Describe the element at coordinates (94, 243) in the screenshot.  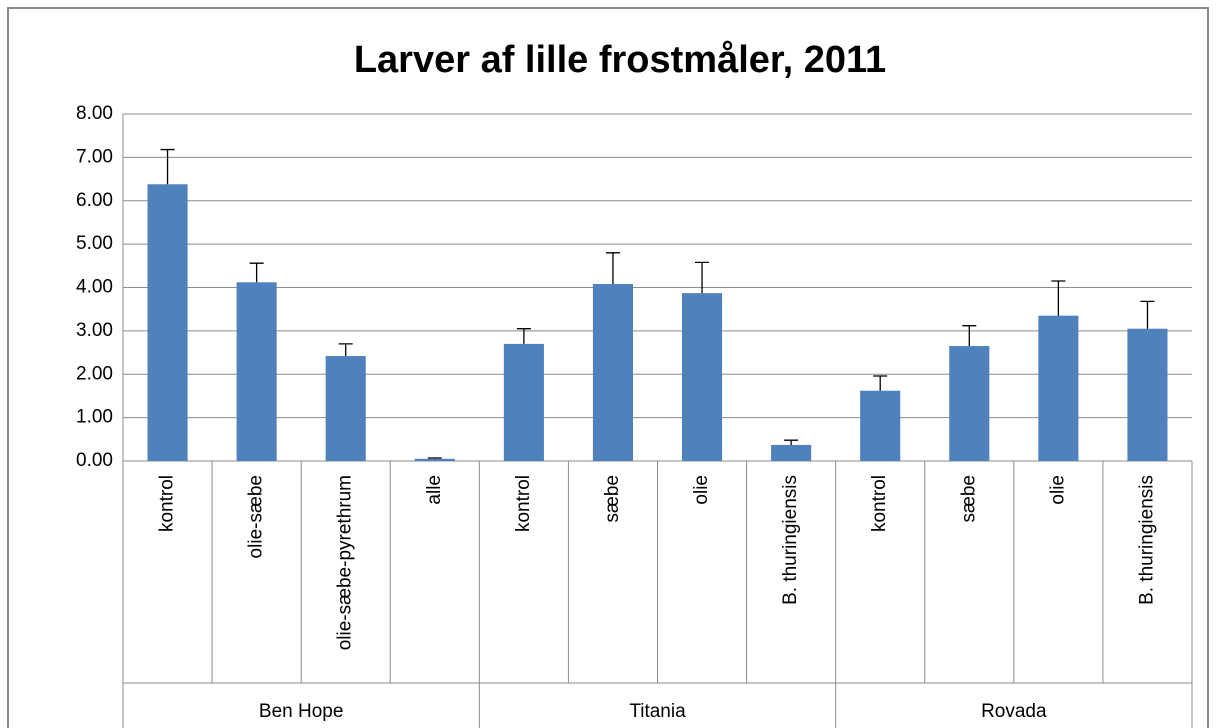
I see `y-tick-label: 5.00` at that location.